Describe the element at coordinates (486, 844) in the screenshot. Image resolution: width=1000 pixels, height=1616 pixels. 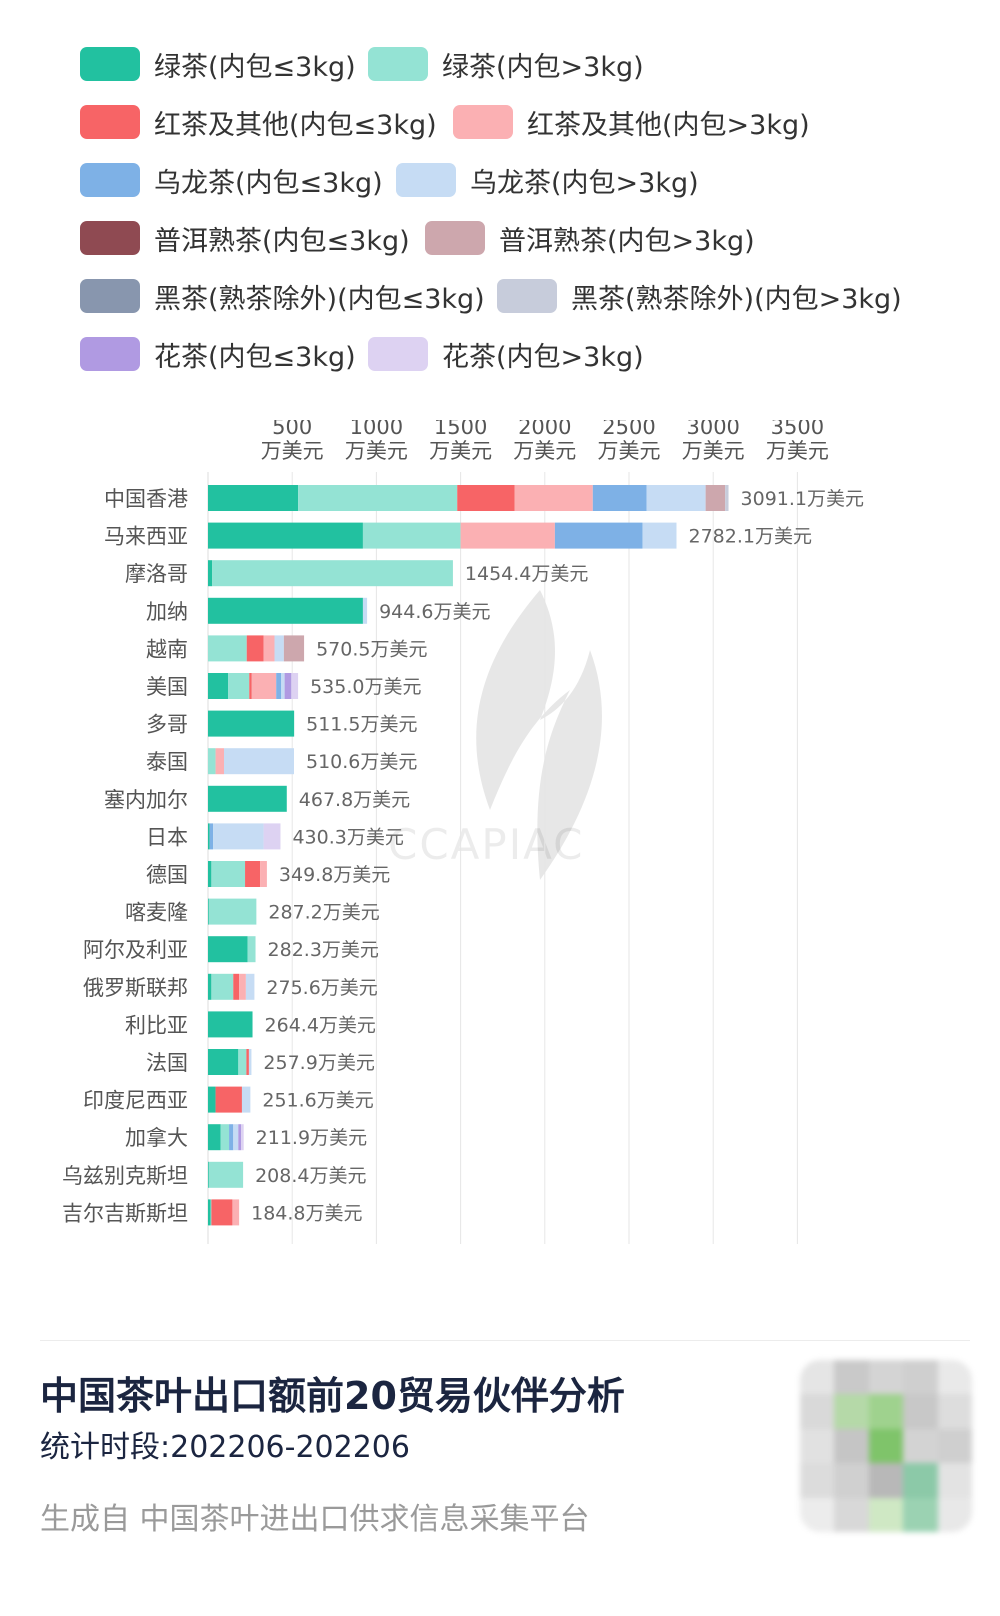
I see `watermark-text: CCAPIAC` at that location.